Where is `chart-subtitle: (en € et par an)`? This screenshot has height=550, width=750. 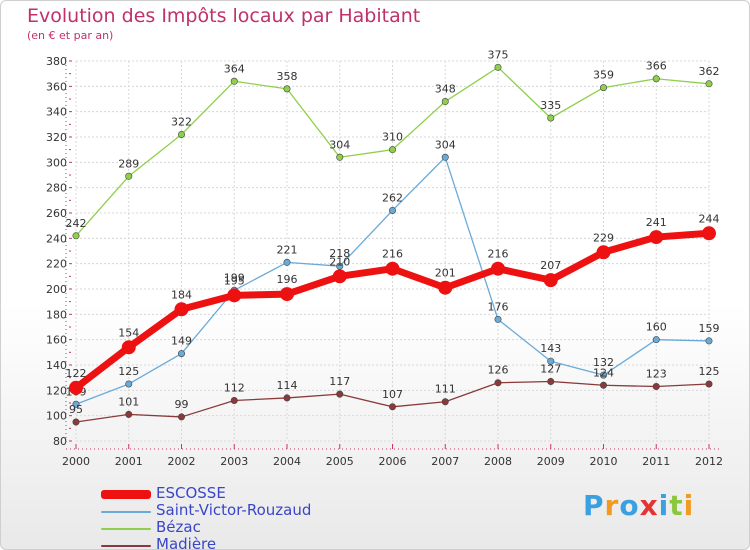
chart-subtitle: (en € et par an) is located at coordinates (70, 35).